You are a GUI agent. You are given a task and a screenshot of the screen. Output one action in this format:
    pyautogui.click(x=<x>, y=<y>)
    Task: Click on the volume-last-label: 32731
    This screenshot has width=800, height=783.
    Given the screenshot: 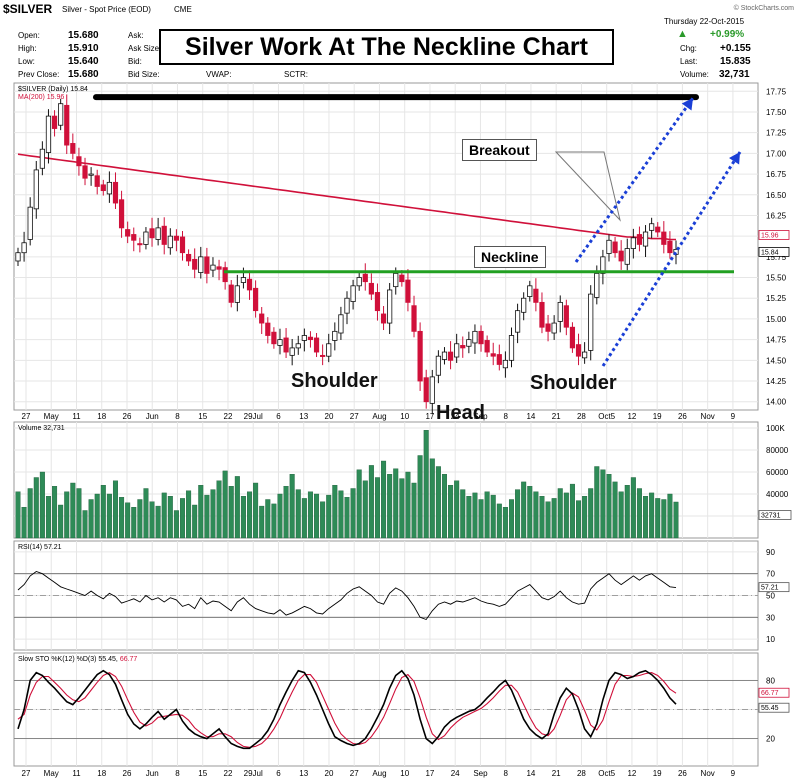 What is the action you would take?
    pyautogui.click(x=771, y=516)
    